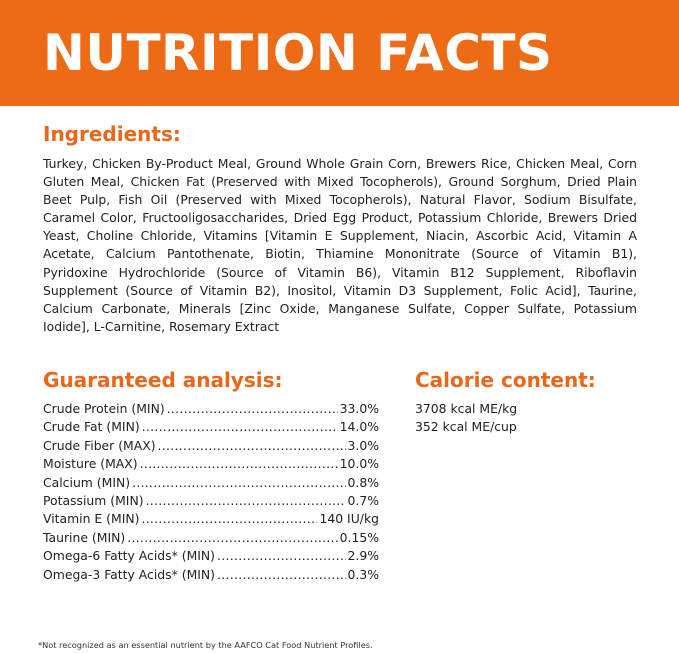  I want to click on analysis-value: 14.0%, so click(359, 427).